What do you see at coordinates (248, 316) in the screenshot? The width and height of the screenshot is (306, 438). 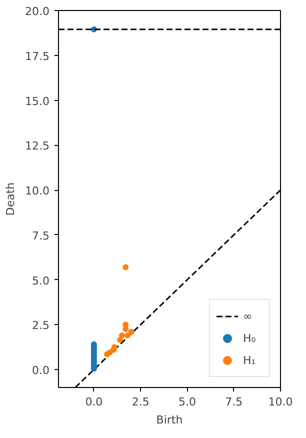 I see `legend-label: ∞` at bounding box center [248, 316].